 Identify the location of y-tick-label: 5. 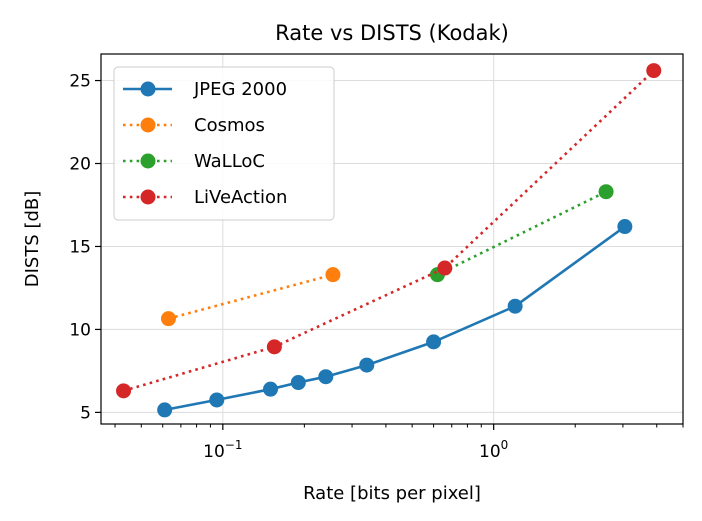
(85, 413).